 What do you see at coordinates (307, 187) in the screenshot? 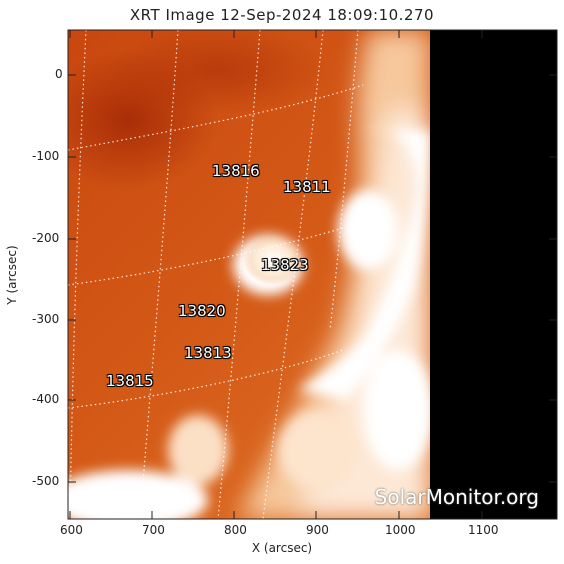
I see `active-region-label: 13811` at bounding box center [307, 187].